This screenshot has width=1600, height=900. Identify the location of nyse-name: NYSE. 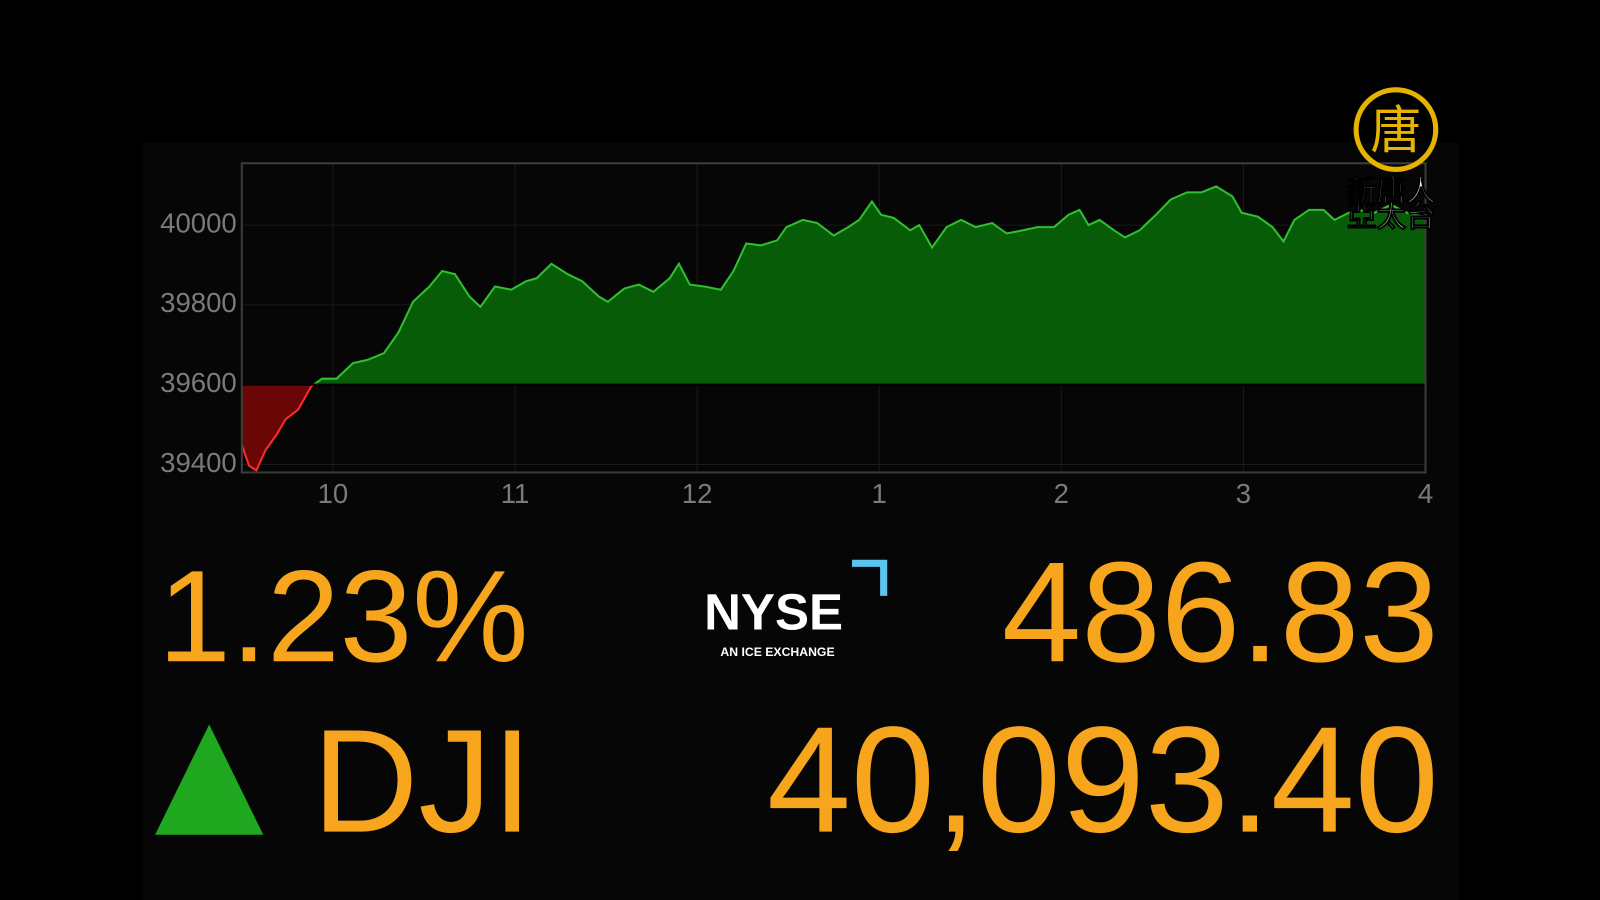
(773, 612).